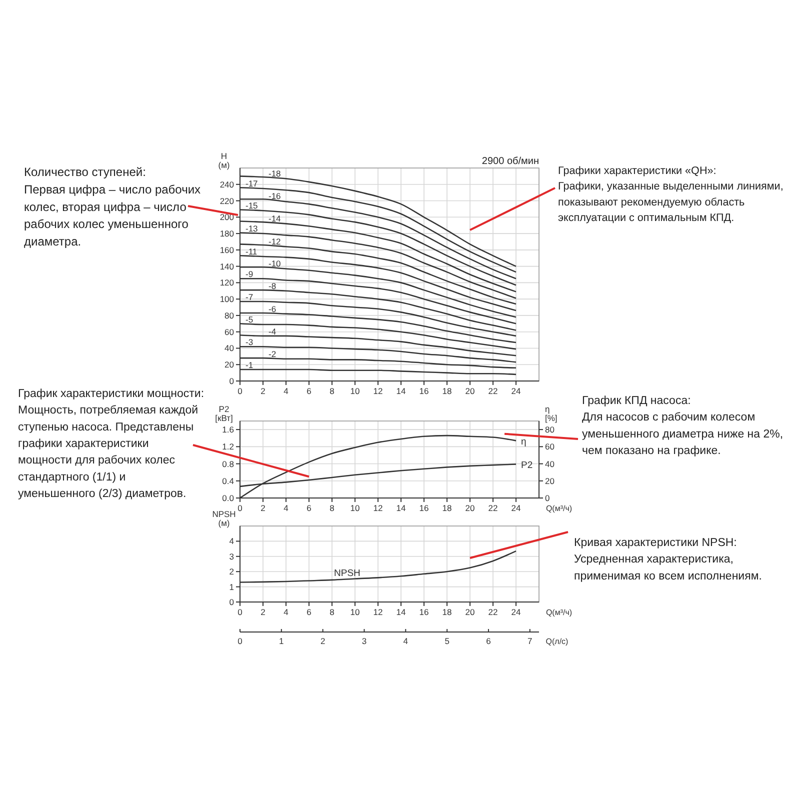 This screenshot has width=800, height=800. I want to click on y-tick-label: 20, so click(229, 365).